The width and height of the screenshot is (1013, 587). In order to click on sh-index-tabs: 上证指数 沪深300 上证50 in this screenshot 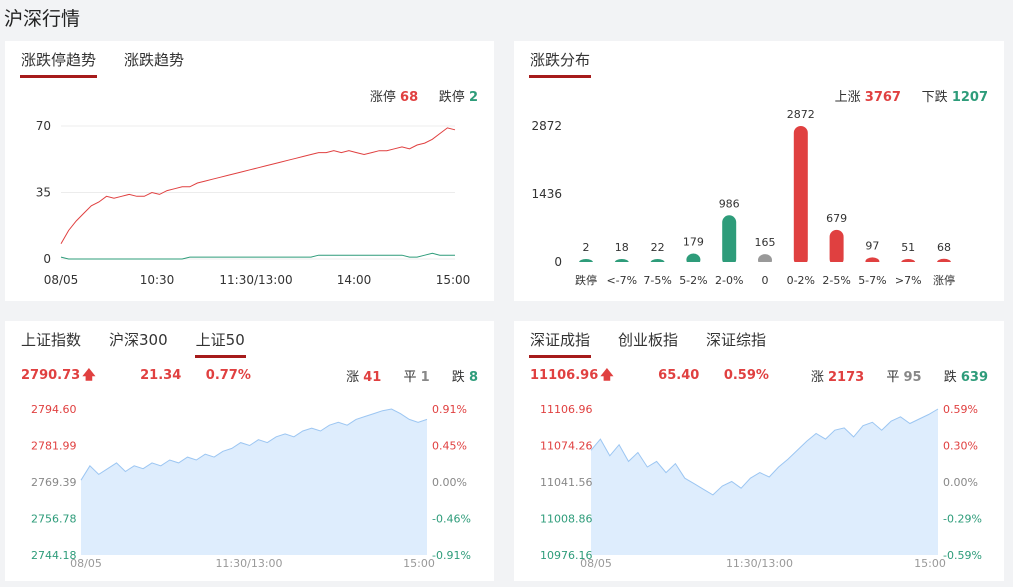, I will do `click(133, 343)`.